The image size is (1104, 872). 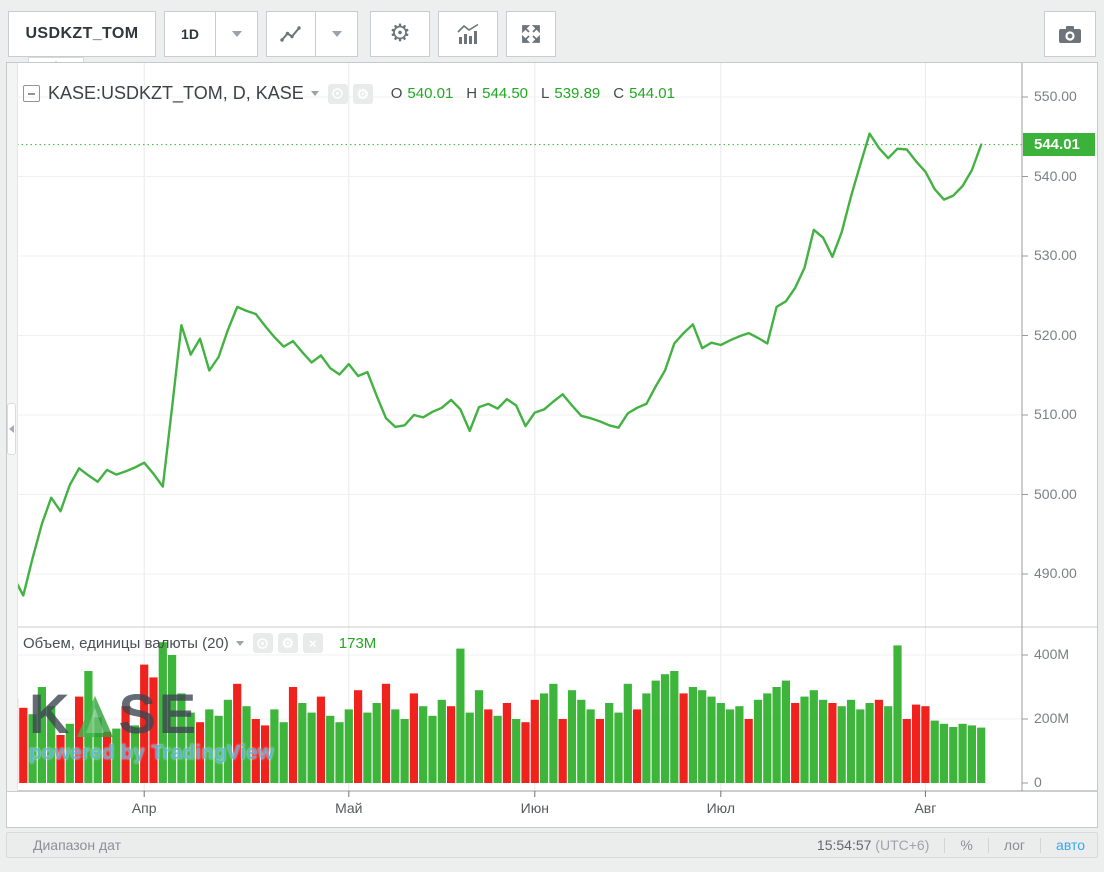 I want to click on indicators-button, so click(x=468, y=34).